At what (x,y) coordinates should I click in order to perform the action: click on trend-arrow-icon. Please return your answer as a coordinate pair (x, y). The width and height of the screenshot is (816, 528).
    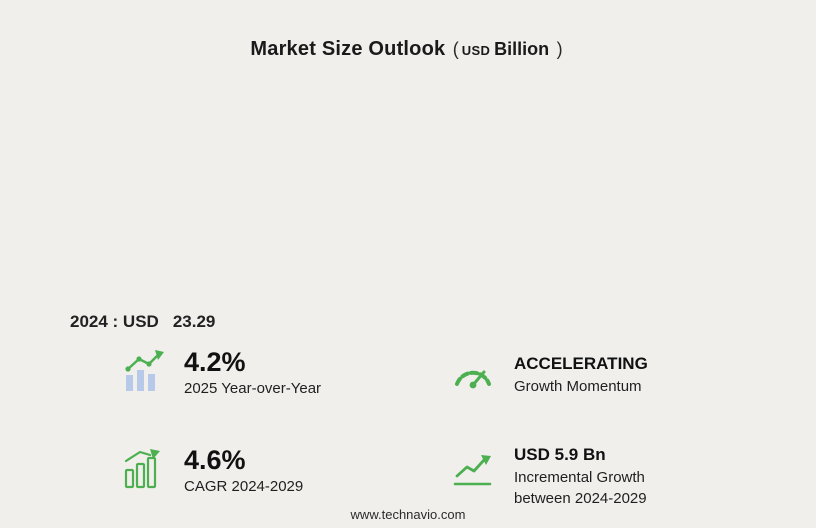
    Looking at the image, I should click on (473, 466).